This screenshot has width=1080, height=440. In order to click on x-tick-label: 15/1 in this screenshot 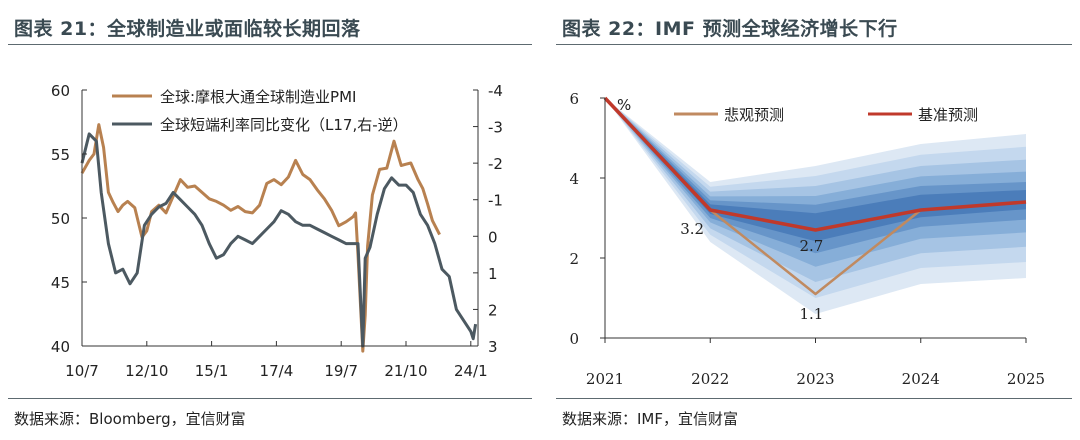, I will do `click(212, 371)`.